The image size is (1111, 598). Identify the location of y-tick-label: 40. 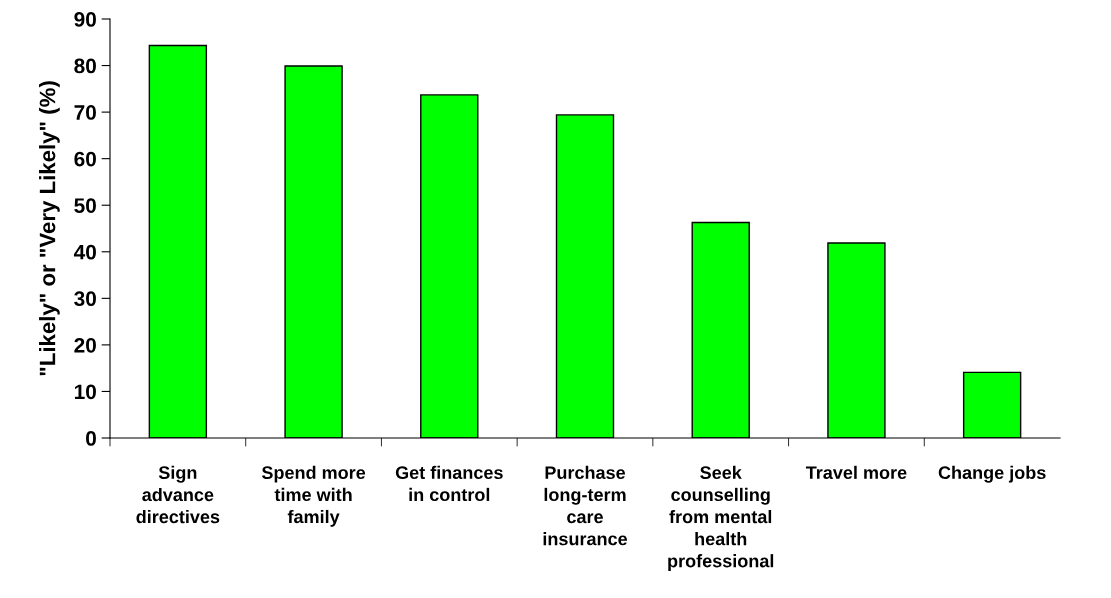
(84, 252).